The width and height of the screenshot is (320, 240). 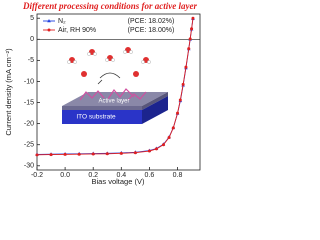 What do you see at coordinates (32, 18) in the screenshot?
I see `y-tick-label: 5` at bounding box center [32, 18].